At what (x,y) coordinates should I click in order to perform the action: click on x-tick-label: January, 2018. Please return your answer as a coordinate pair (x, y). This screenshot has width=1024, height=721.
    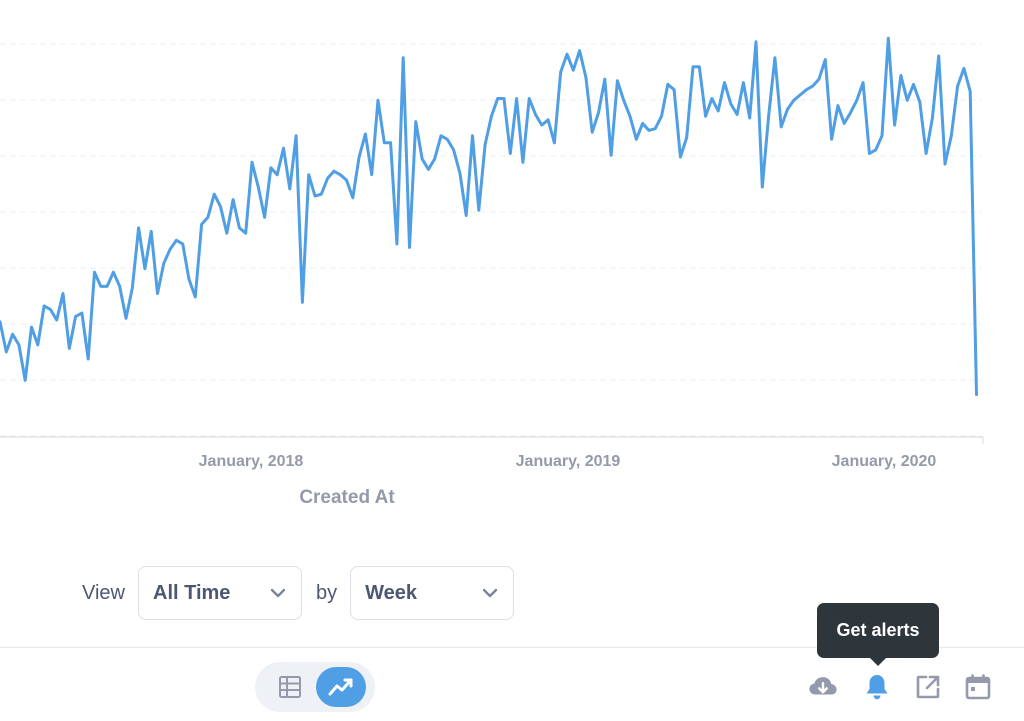
    Looking at the image, I should click on (251, 461).